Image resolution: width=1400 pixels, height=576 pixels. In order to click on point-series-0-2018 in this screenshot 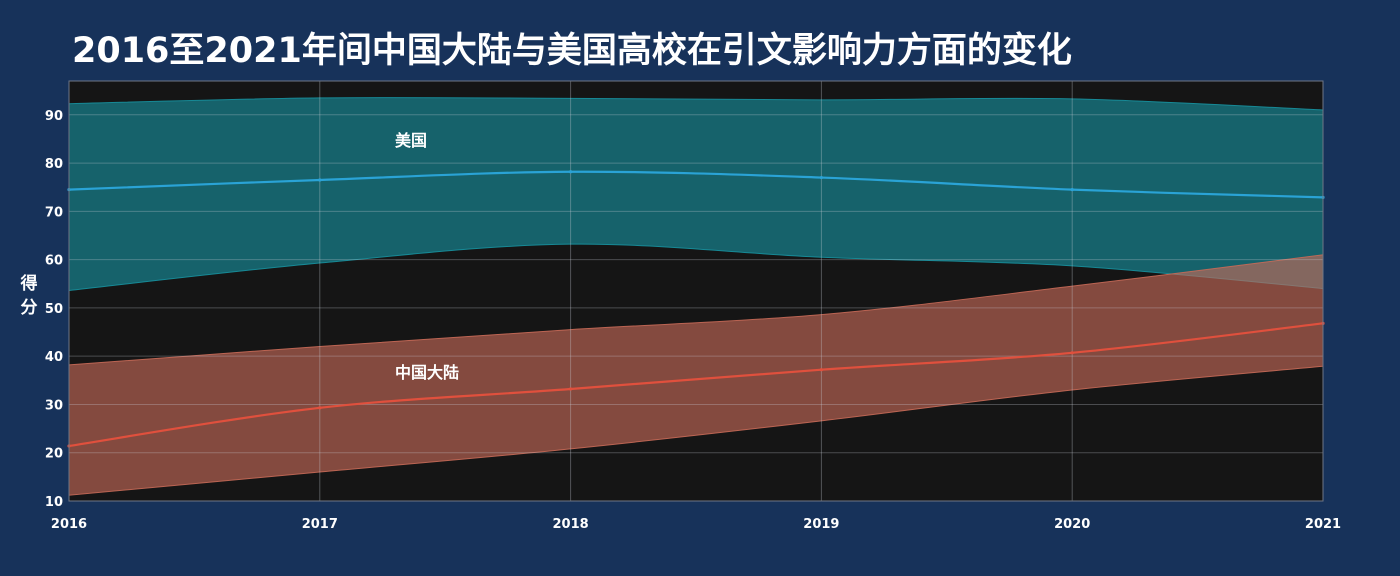, I will do `click(571, 172)`.